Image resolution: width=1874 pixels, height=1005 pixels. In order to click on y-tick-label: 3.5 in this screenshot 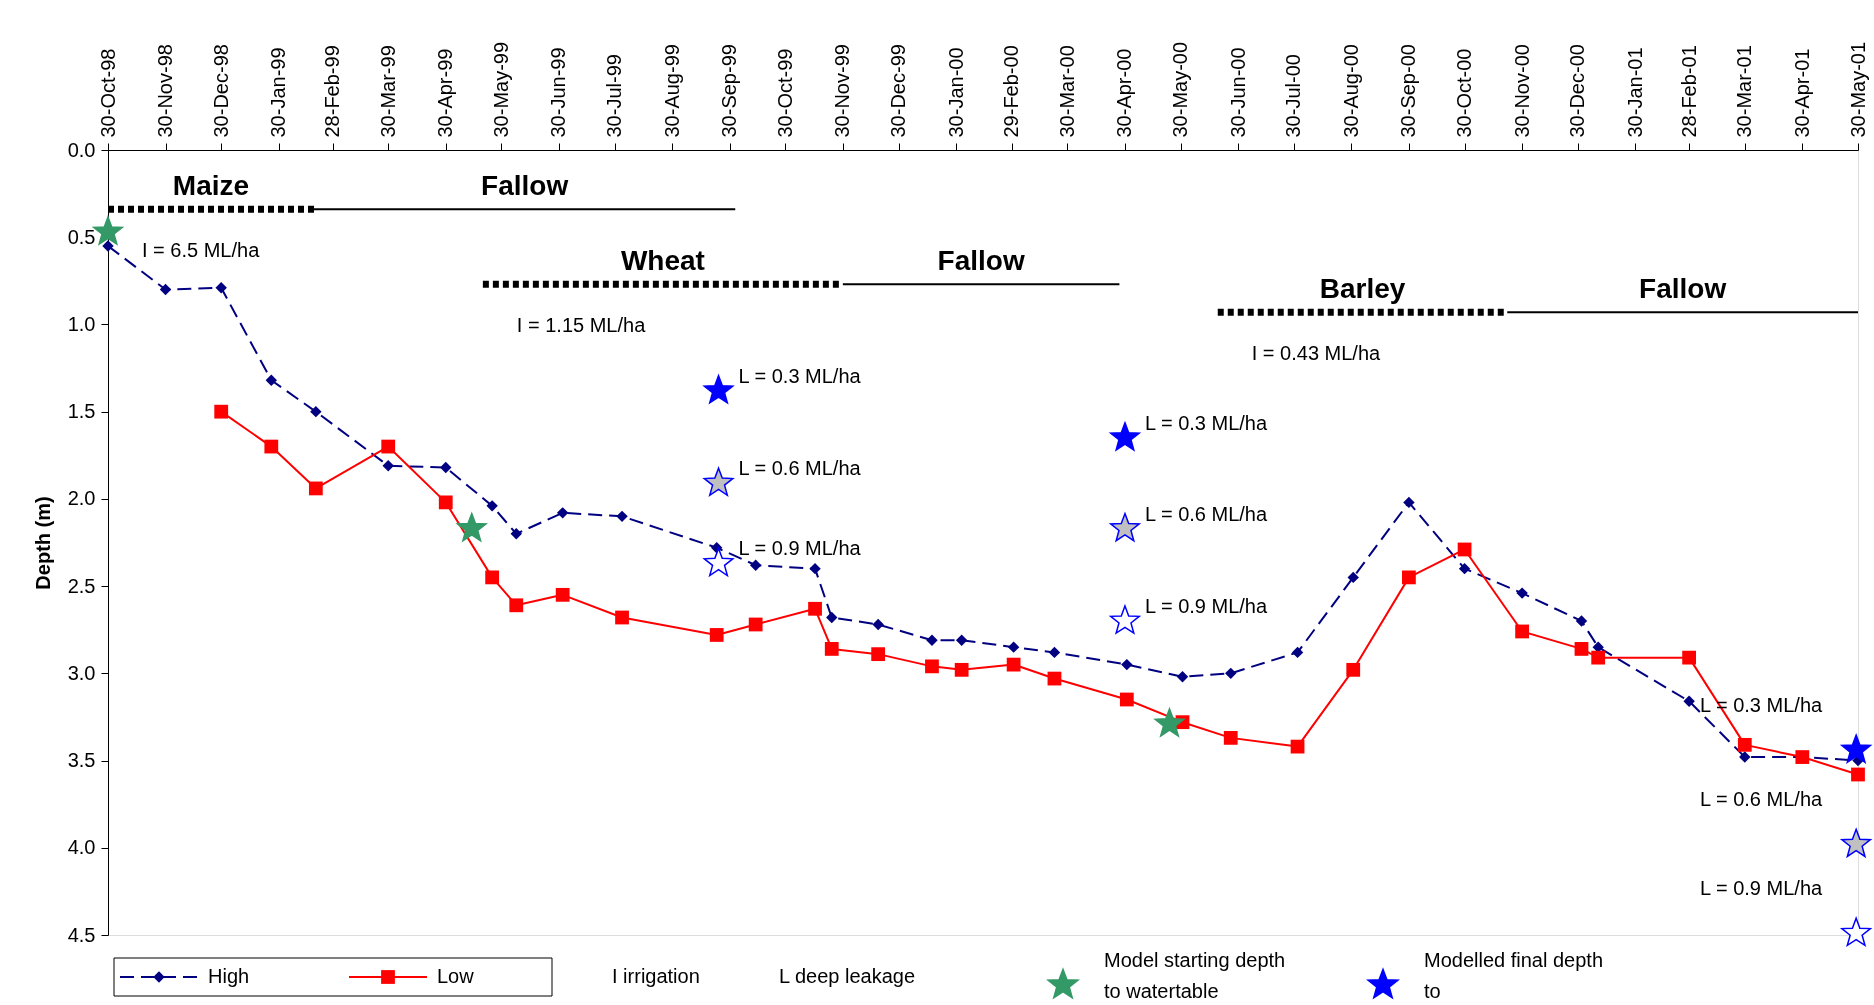, I will do `click(81, 760)`.